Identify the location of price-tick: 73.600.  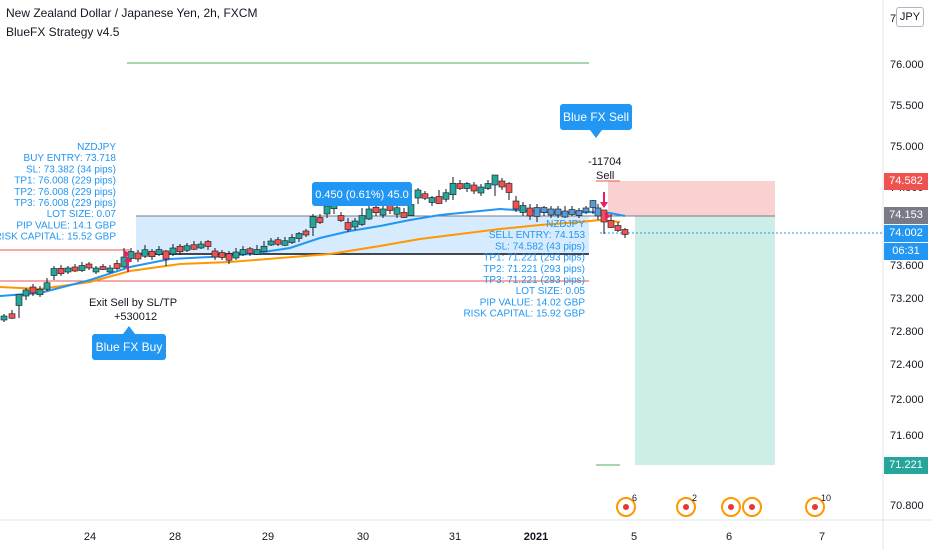
(907, 266).